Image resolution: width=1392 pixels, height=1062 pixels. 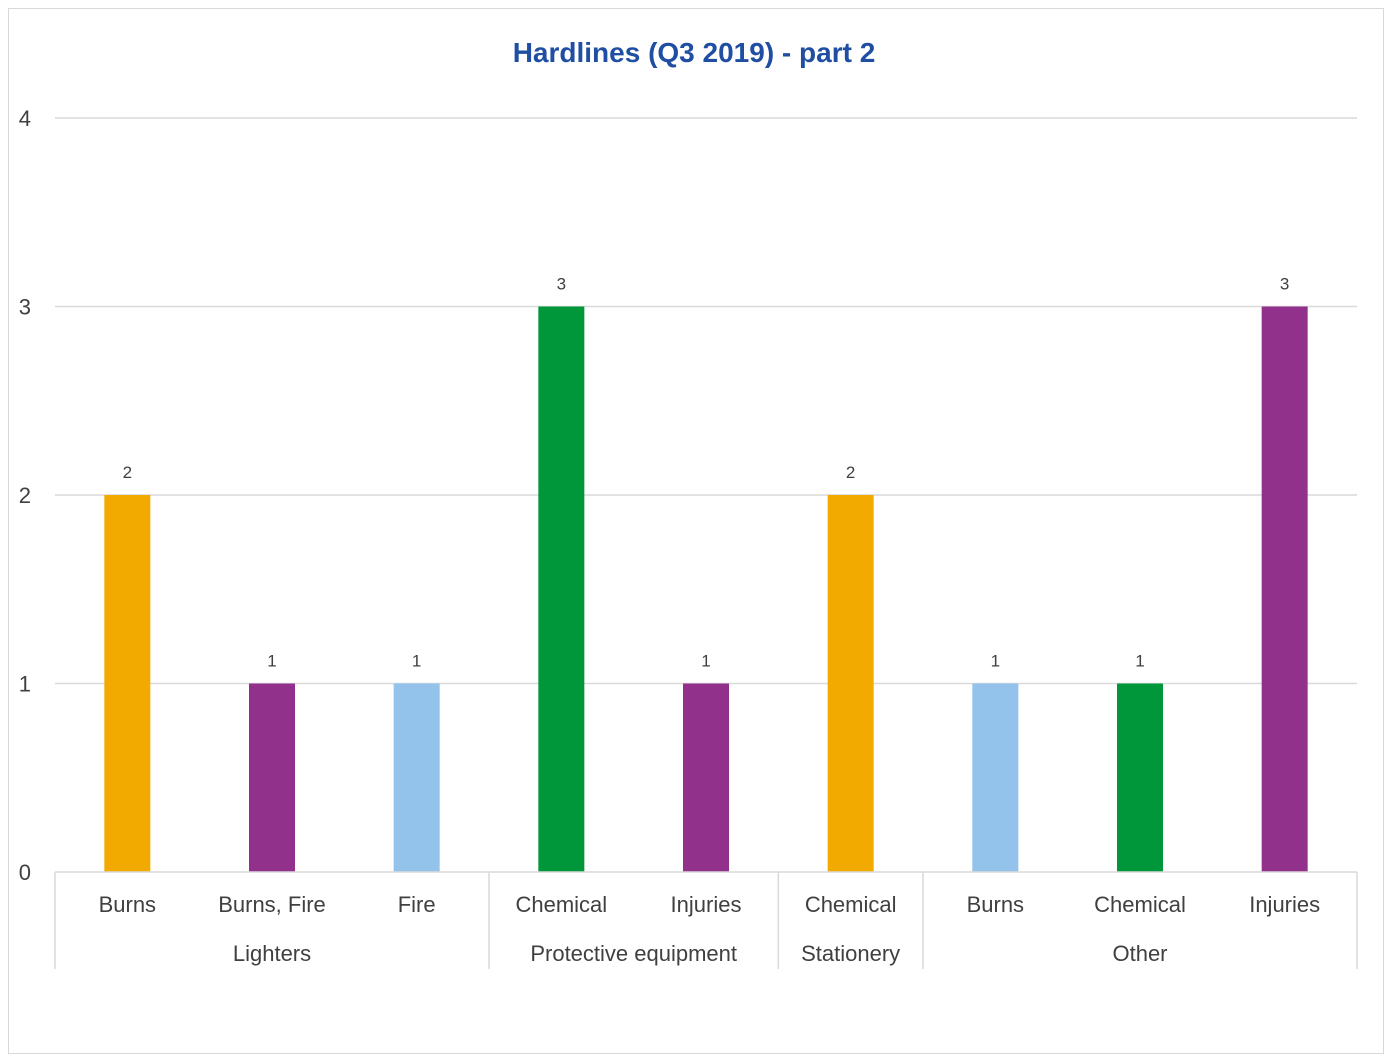 I want to click on y-tick-label: 2, so click(x=25, y=495).